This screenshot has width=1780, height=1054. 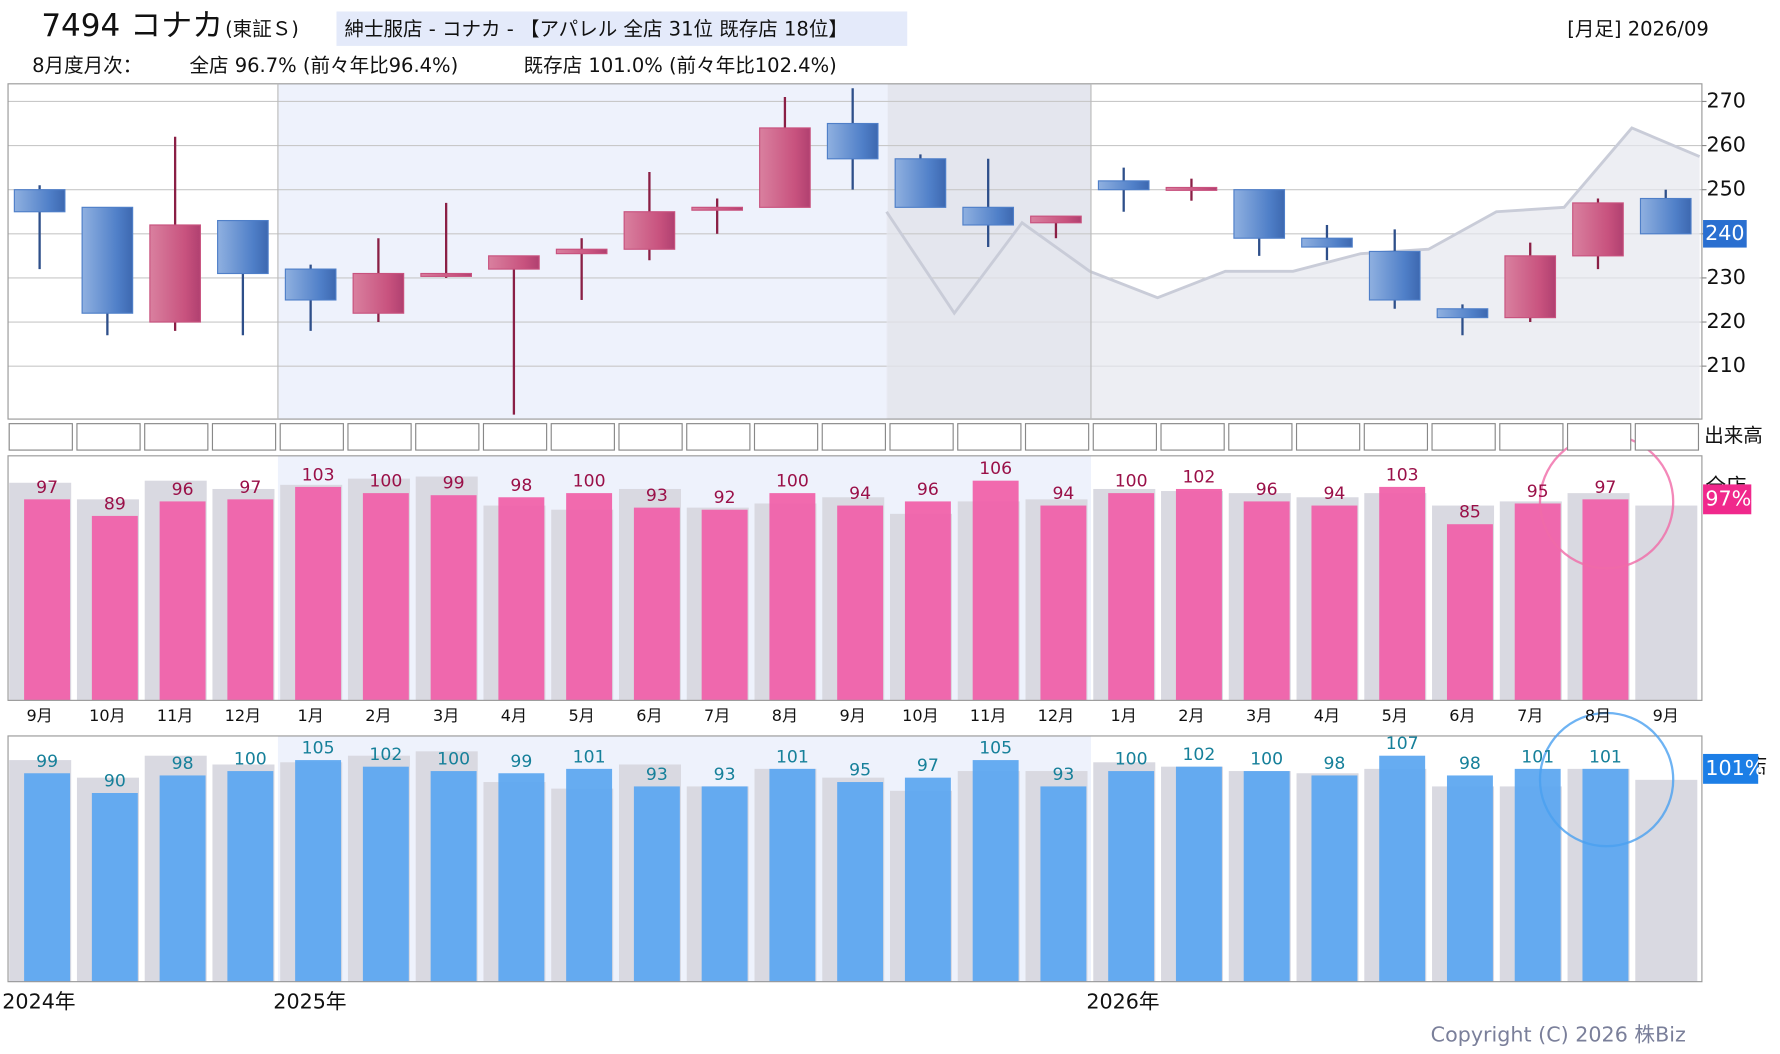 What do you see at coordinates (262, 28) in the screenshot?
I see `exchange: (東証Ｓ)` at bounding box center [262, 28].